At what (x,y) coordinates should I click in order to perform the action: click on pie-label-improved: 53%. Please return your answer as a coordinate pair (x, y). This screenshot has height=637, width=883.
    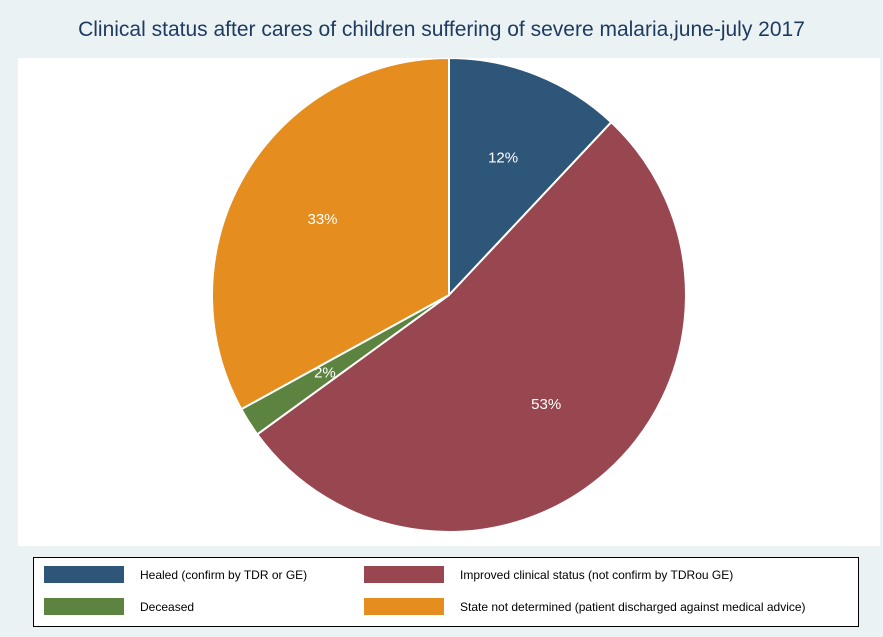
    Looking at the image, I should click on (546, 404).